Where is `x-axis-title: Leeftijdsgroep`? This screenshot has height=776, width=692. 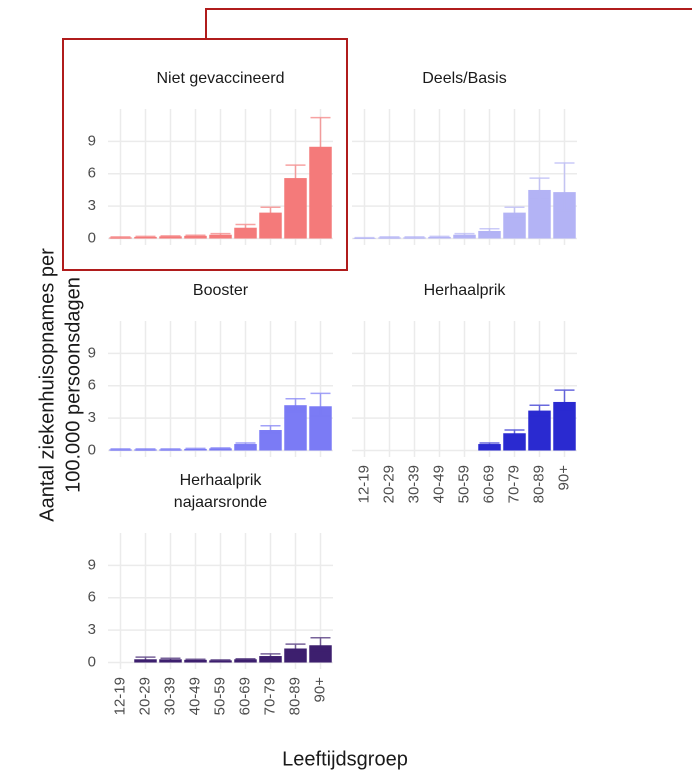
x-axis-title: Leeftijdsgroep is located at coordinates (345, 759).